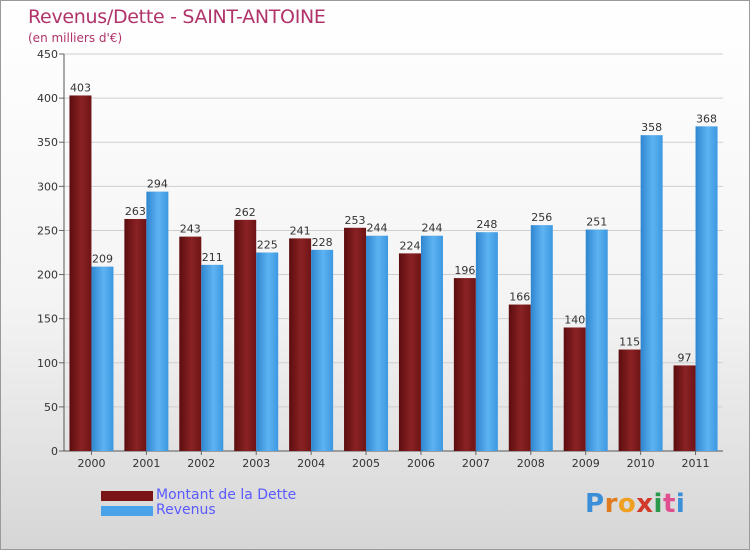  What do you see at coordinates (91, 463) in the screenshot?
I see `x-tick-label: 2000` at bounding box center [91, 463].